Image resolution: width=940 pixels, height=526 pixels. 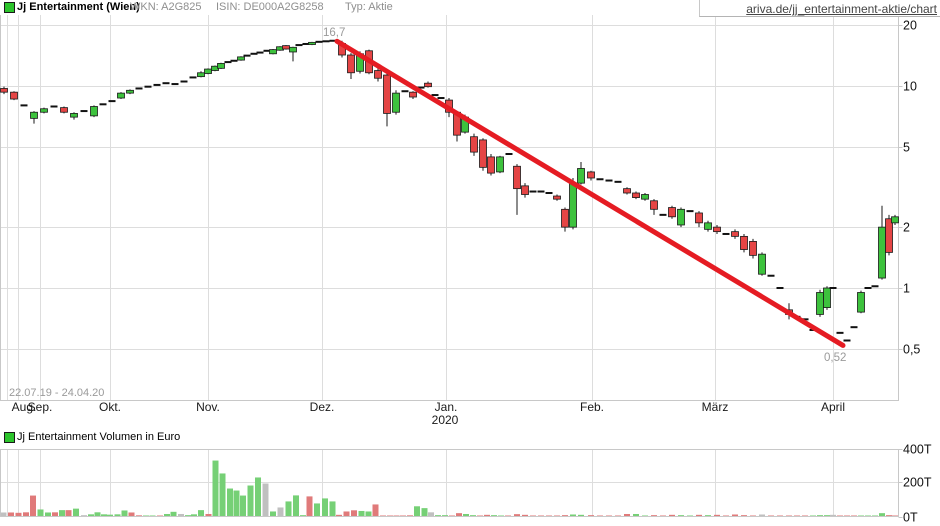 What do you see at coordinates (841, 9) in the screenshot?
I see `source-link: ariva.de/jj_entertainment-aktie/chart` at bounding box center [841, 9].